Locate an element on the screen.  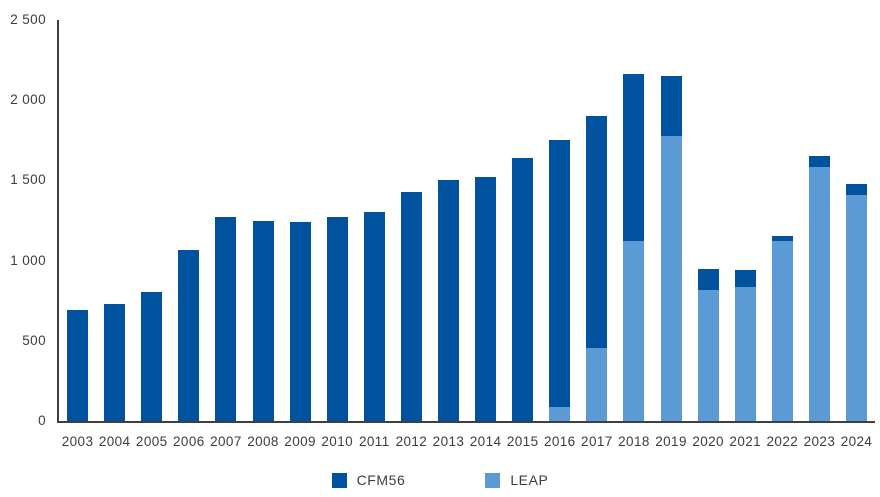
bar-2024 is located at coordinates (857, 302).